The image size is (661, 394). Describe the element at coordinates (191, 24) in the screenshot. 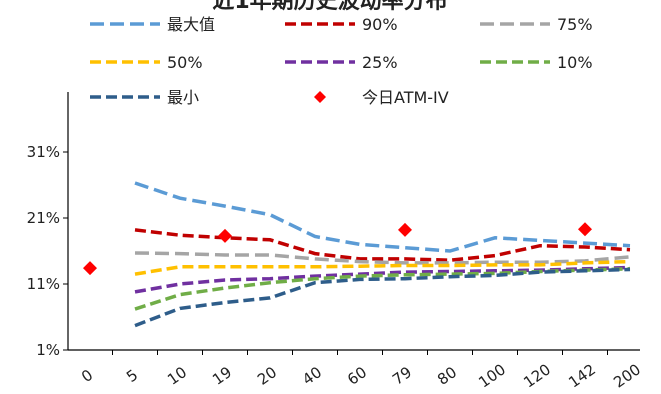

I see `legend-label: 最大值` at that location.